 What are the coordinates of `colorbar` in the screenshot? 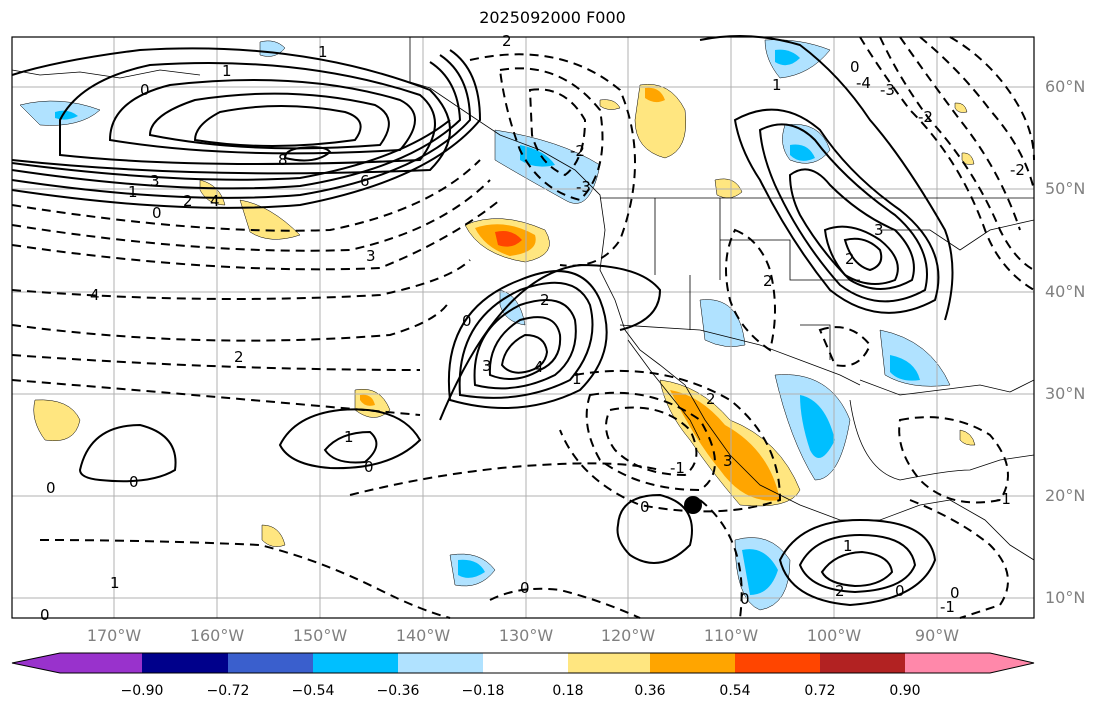 It's located at (523, 663).